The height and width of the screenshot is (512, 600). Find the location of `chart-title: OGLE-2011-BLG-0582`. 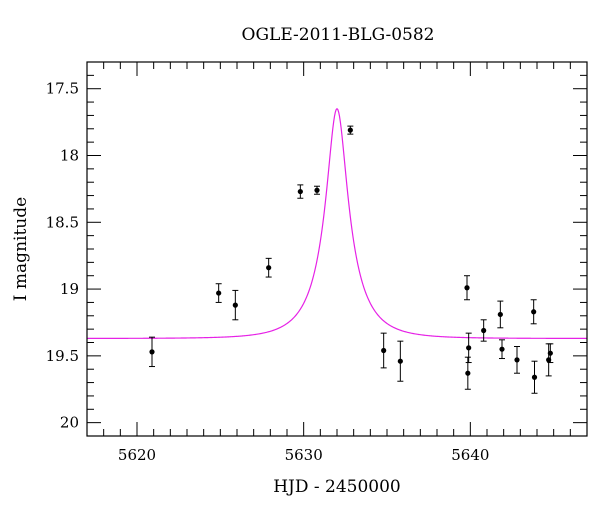

chart-title: OGLE-2011-BLG-0582 is located at coordinates (338, 35).